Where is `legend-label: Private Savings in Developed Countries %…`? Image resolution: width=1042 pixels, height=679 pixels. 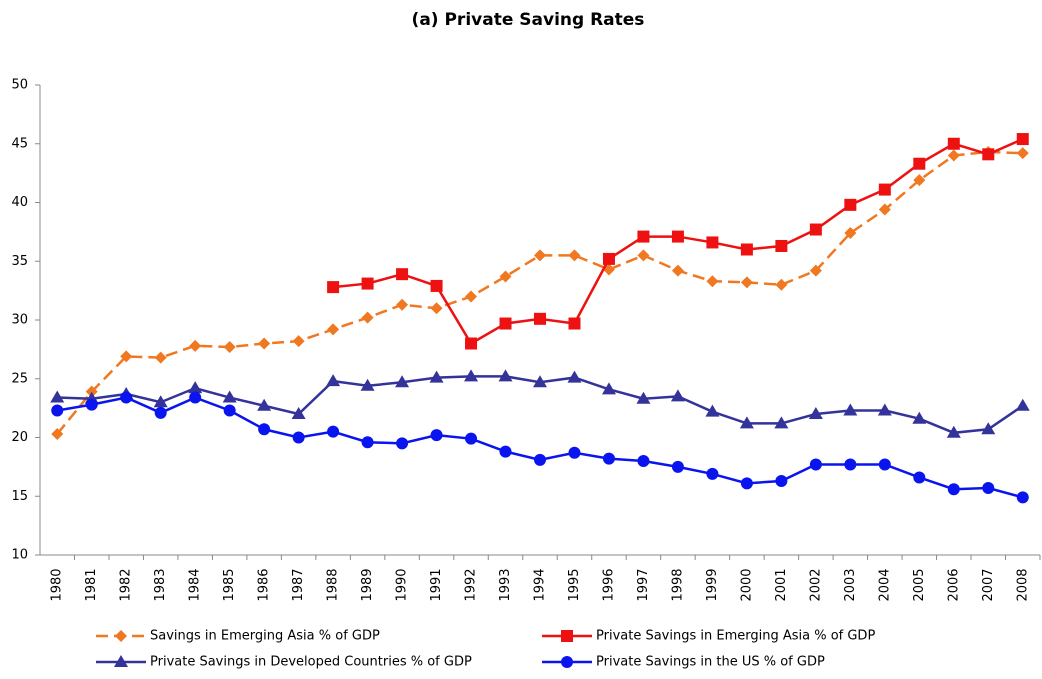
legend-label: Private Savings in Developed Countries %… is located at coordinates (311, 662).